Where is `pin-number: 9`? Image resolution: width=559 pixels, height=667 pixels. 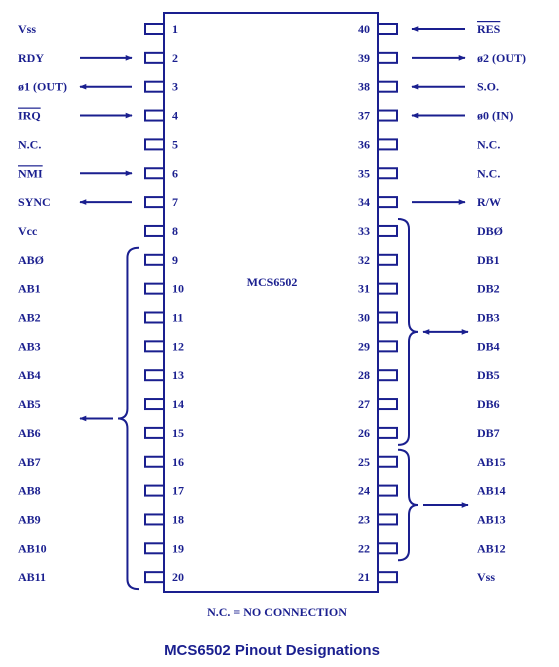
pin-number: 9 is located at coordinates (175, 260).